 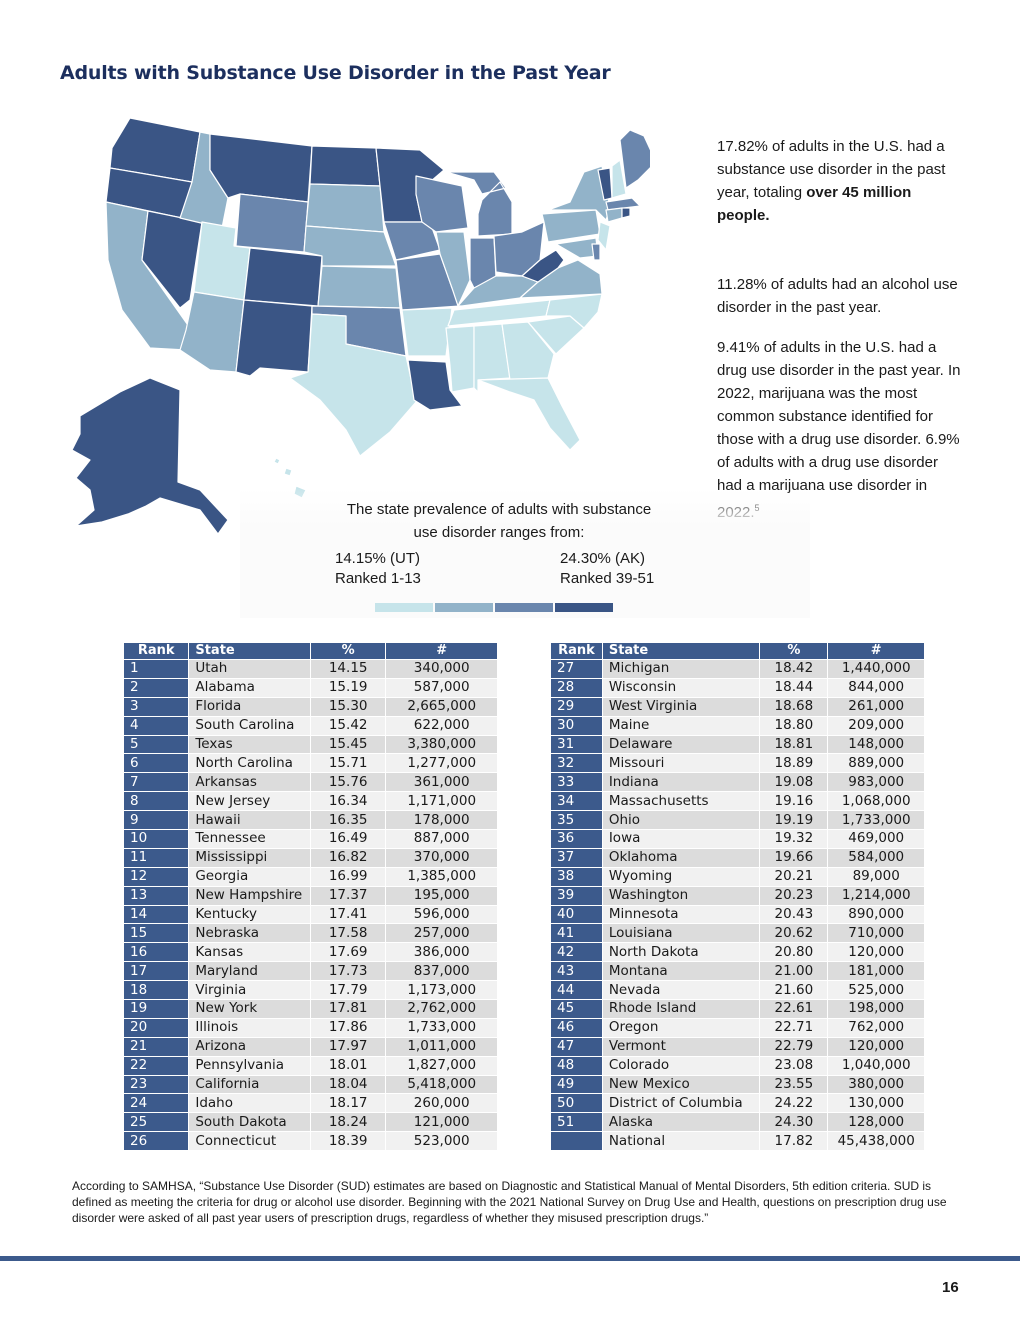 What do you see at coordinates (441, 1141) in the screenshot?
I see `count-cell: 523,000` at bounding box center [441, 1141].